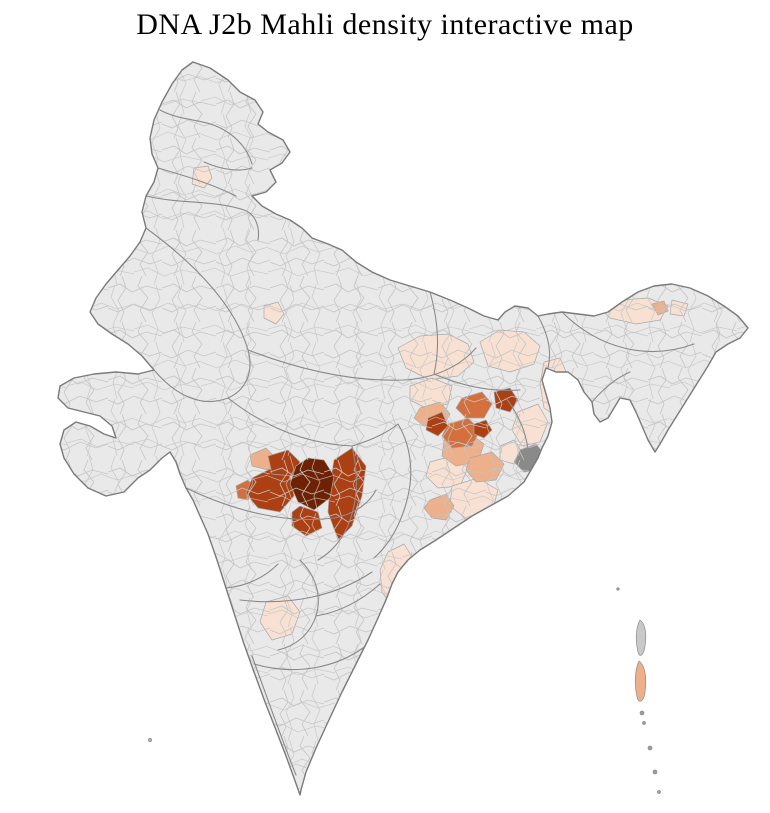 Image resolution: width=770 pixels, height=813 pixels. I want to click on andaman-island-north, so click(641, 637).